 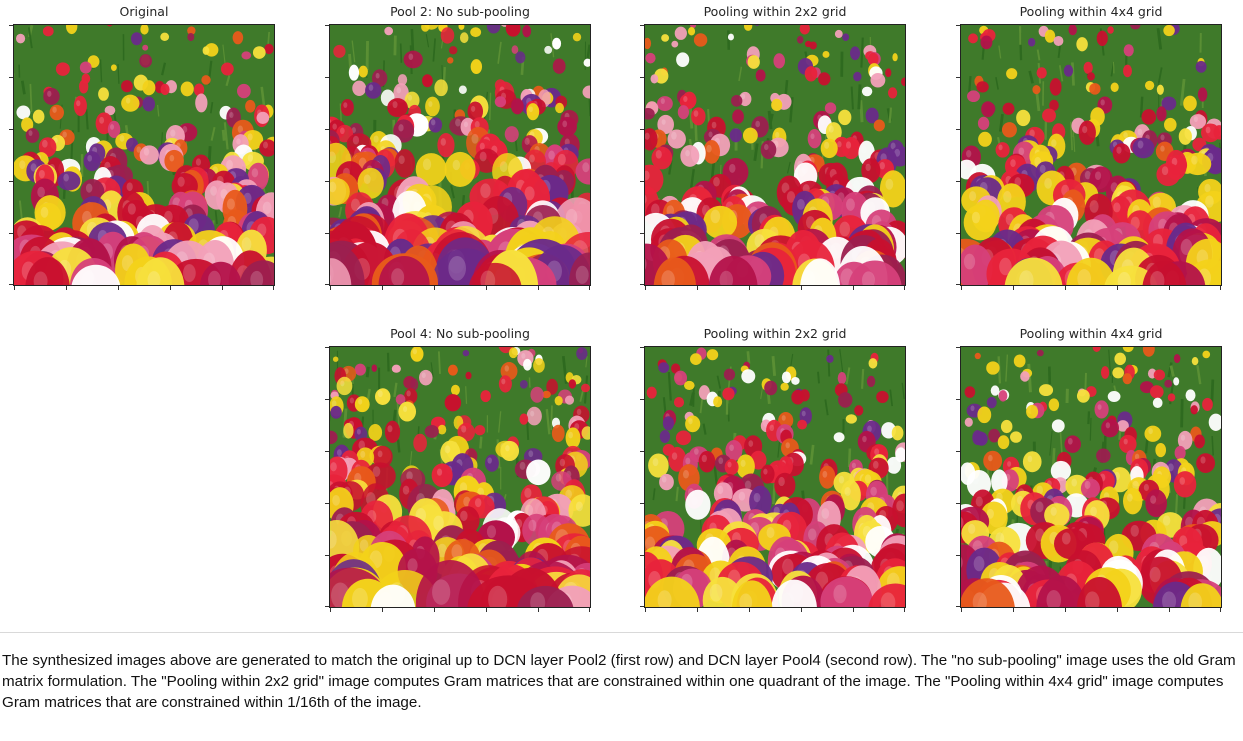 I want to click on pool2-no-subpooling-image-panel, so click(x=458, y=157).